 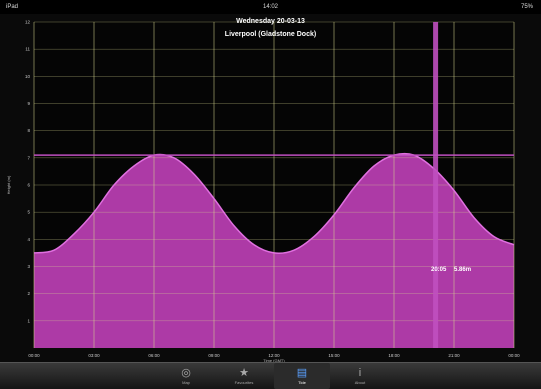 What do you see at coordinates (463, 270) in the screenshot?
I see `readout-height: 5.86m` at bounding box center [463, 270].